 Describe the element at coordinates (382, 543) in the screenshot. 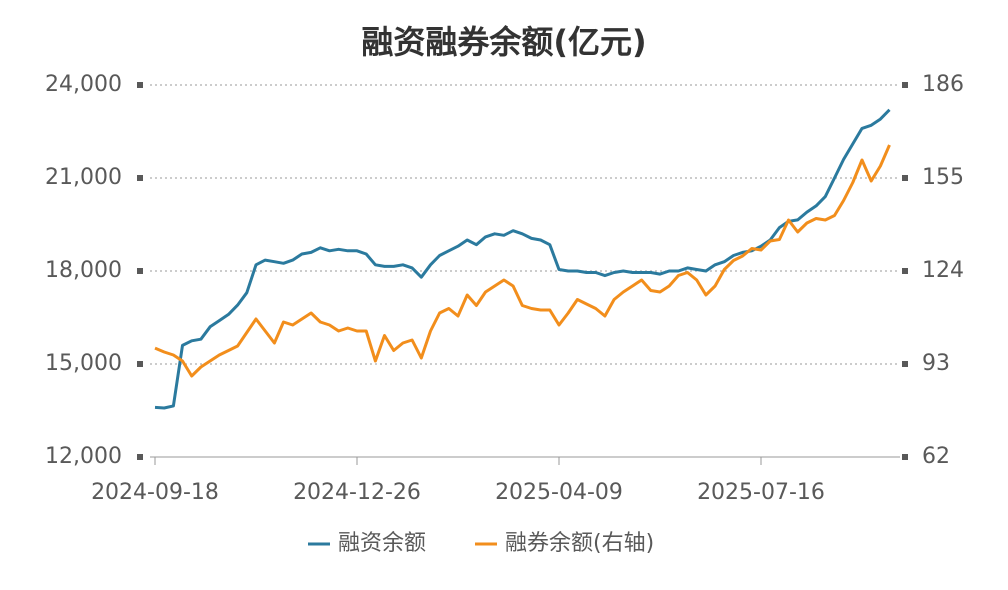

I see `legend-label: 融资余额` at that location.